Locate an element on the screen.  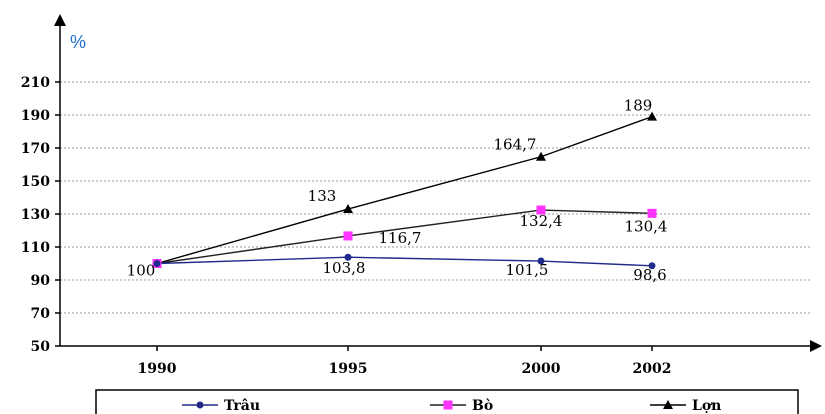
y-tick-label: 210 is located at coordinates (35, 83).